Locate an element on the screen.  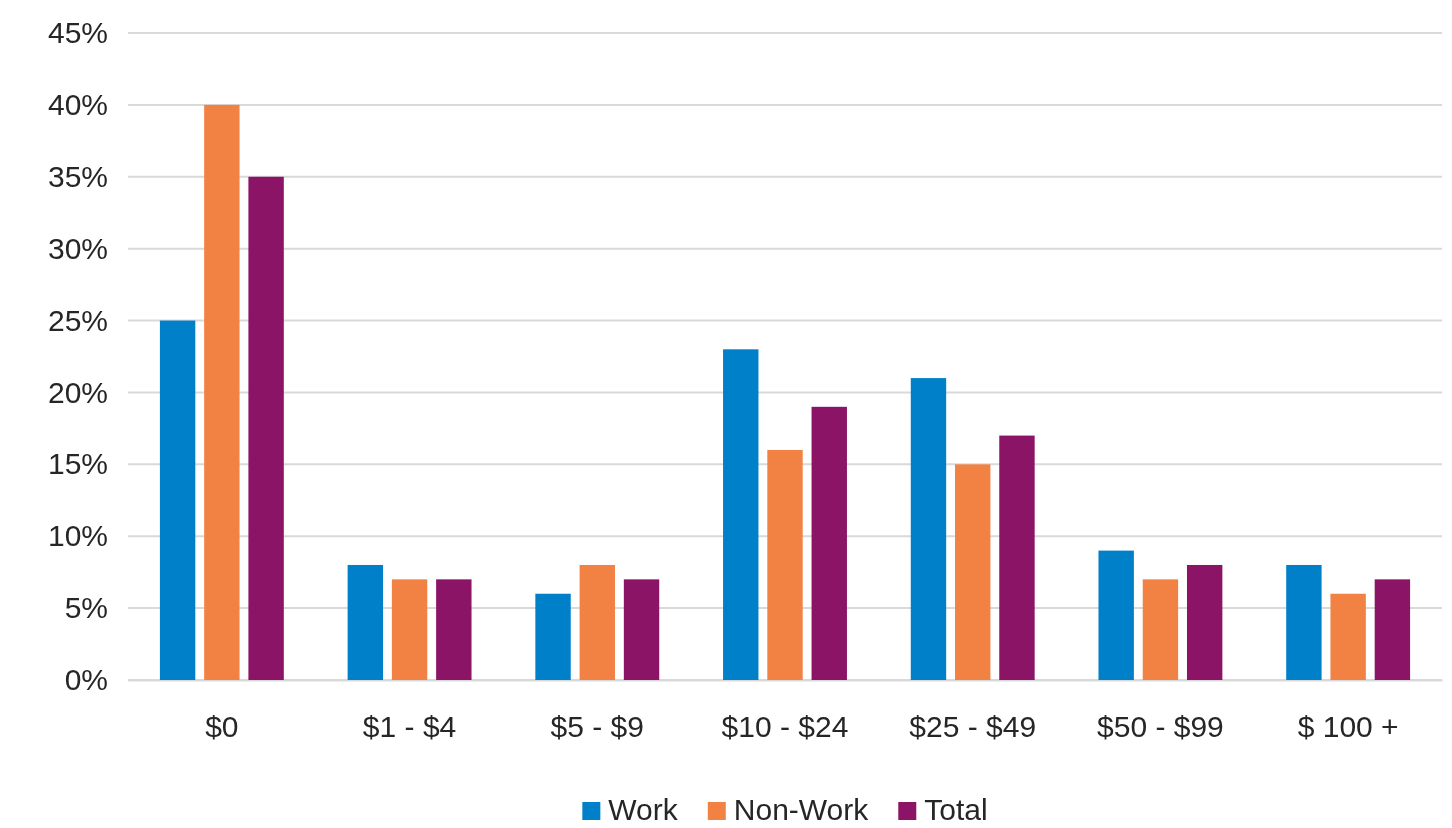
x-tick-label: $50 - $99 is located at coordinates (1160, 727).